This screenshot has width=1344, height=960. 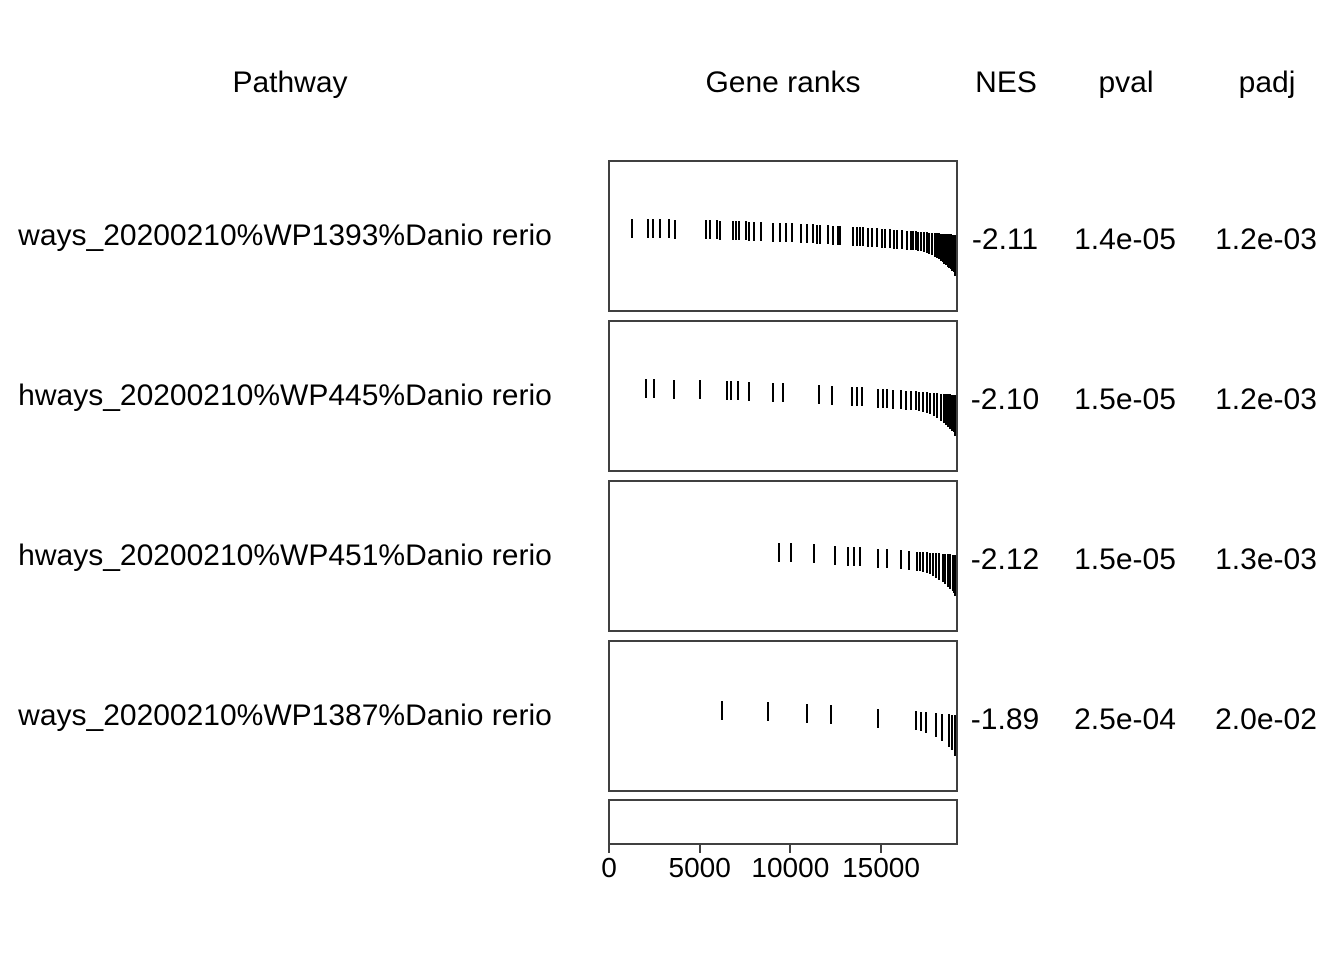 I want to click on column-header-nes: NES, so click(x=1006, y=82).